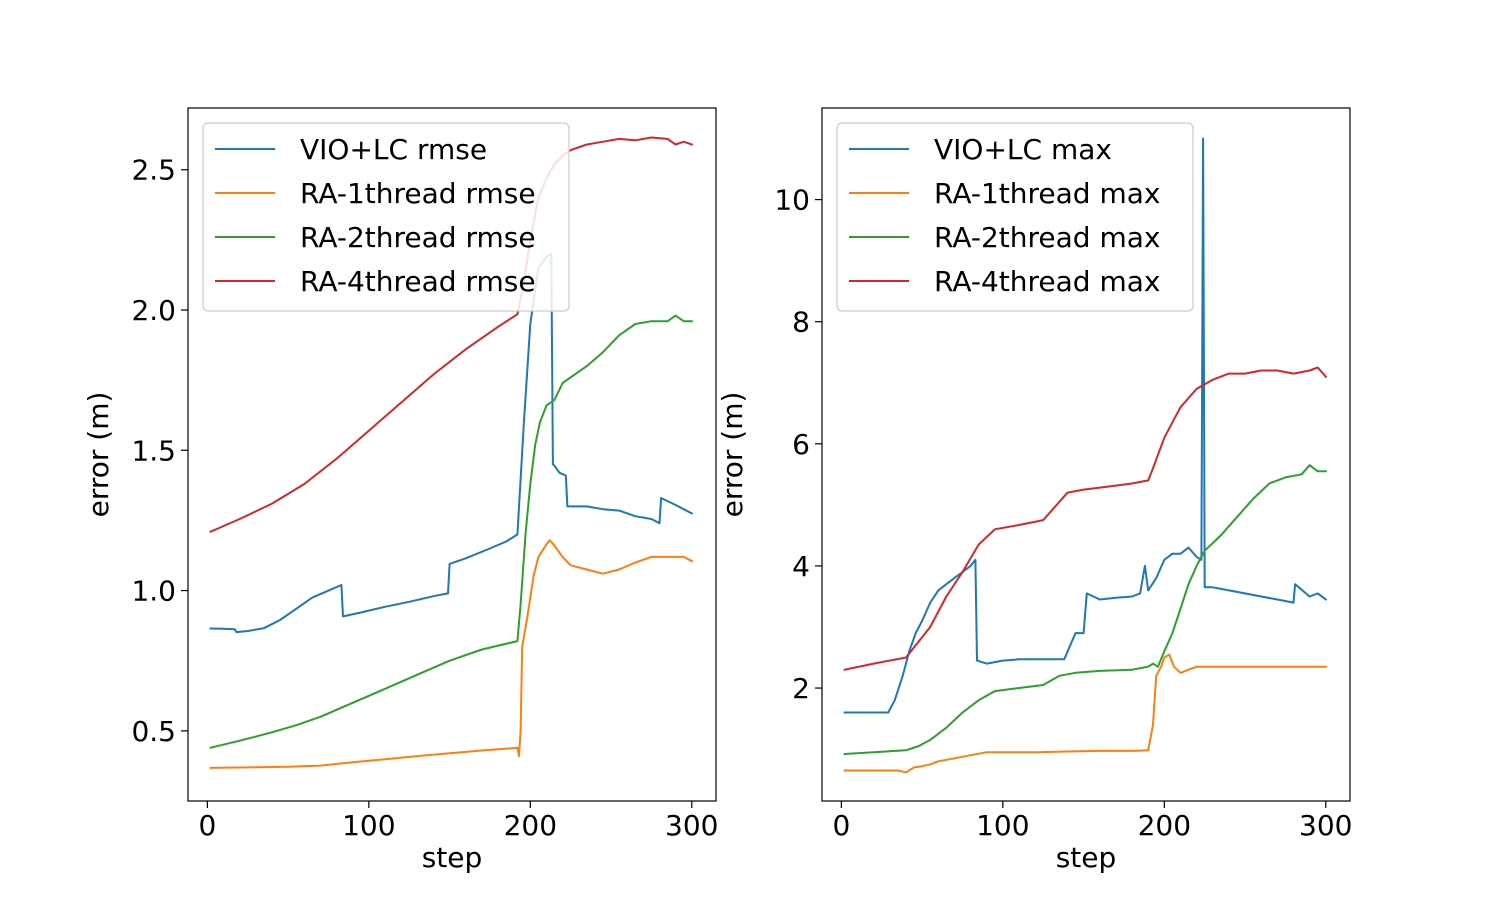 This screenshot has height=900, width=1500. What do you see at coordinates (418, 237) in the screenshot?
I see `legend-label: RA-2thread rmse` at bounding box center [418, 237].